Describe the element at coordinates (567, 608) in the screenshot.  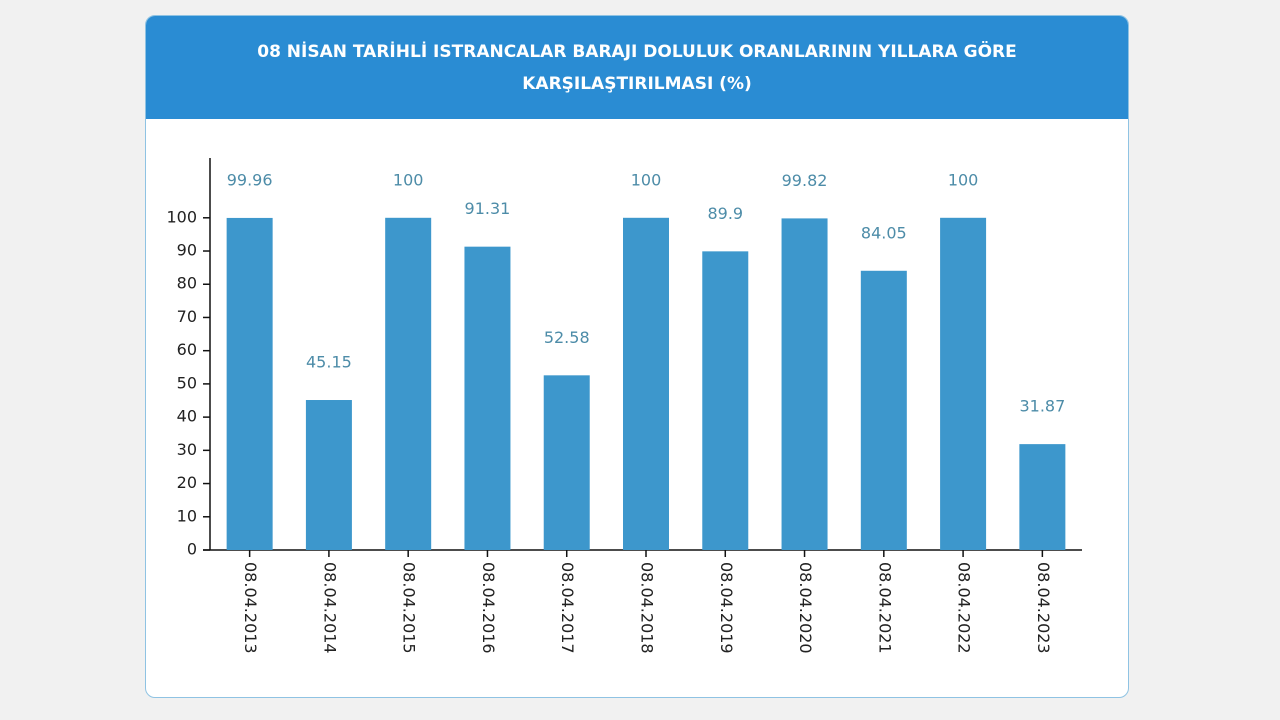
I see `x-tick-label: 08.04.2017` at that location.